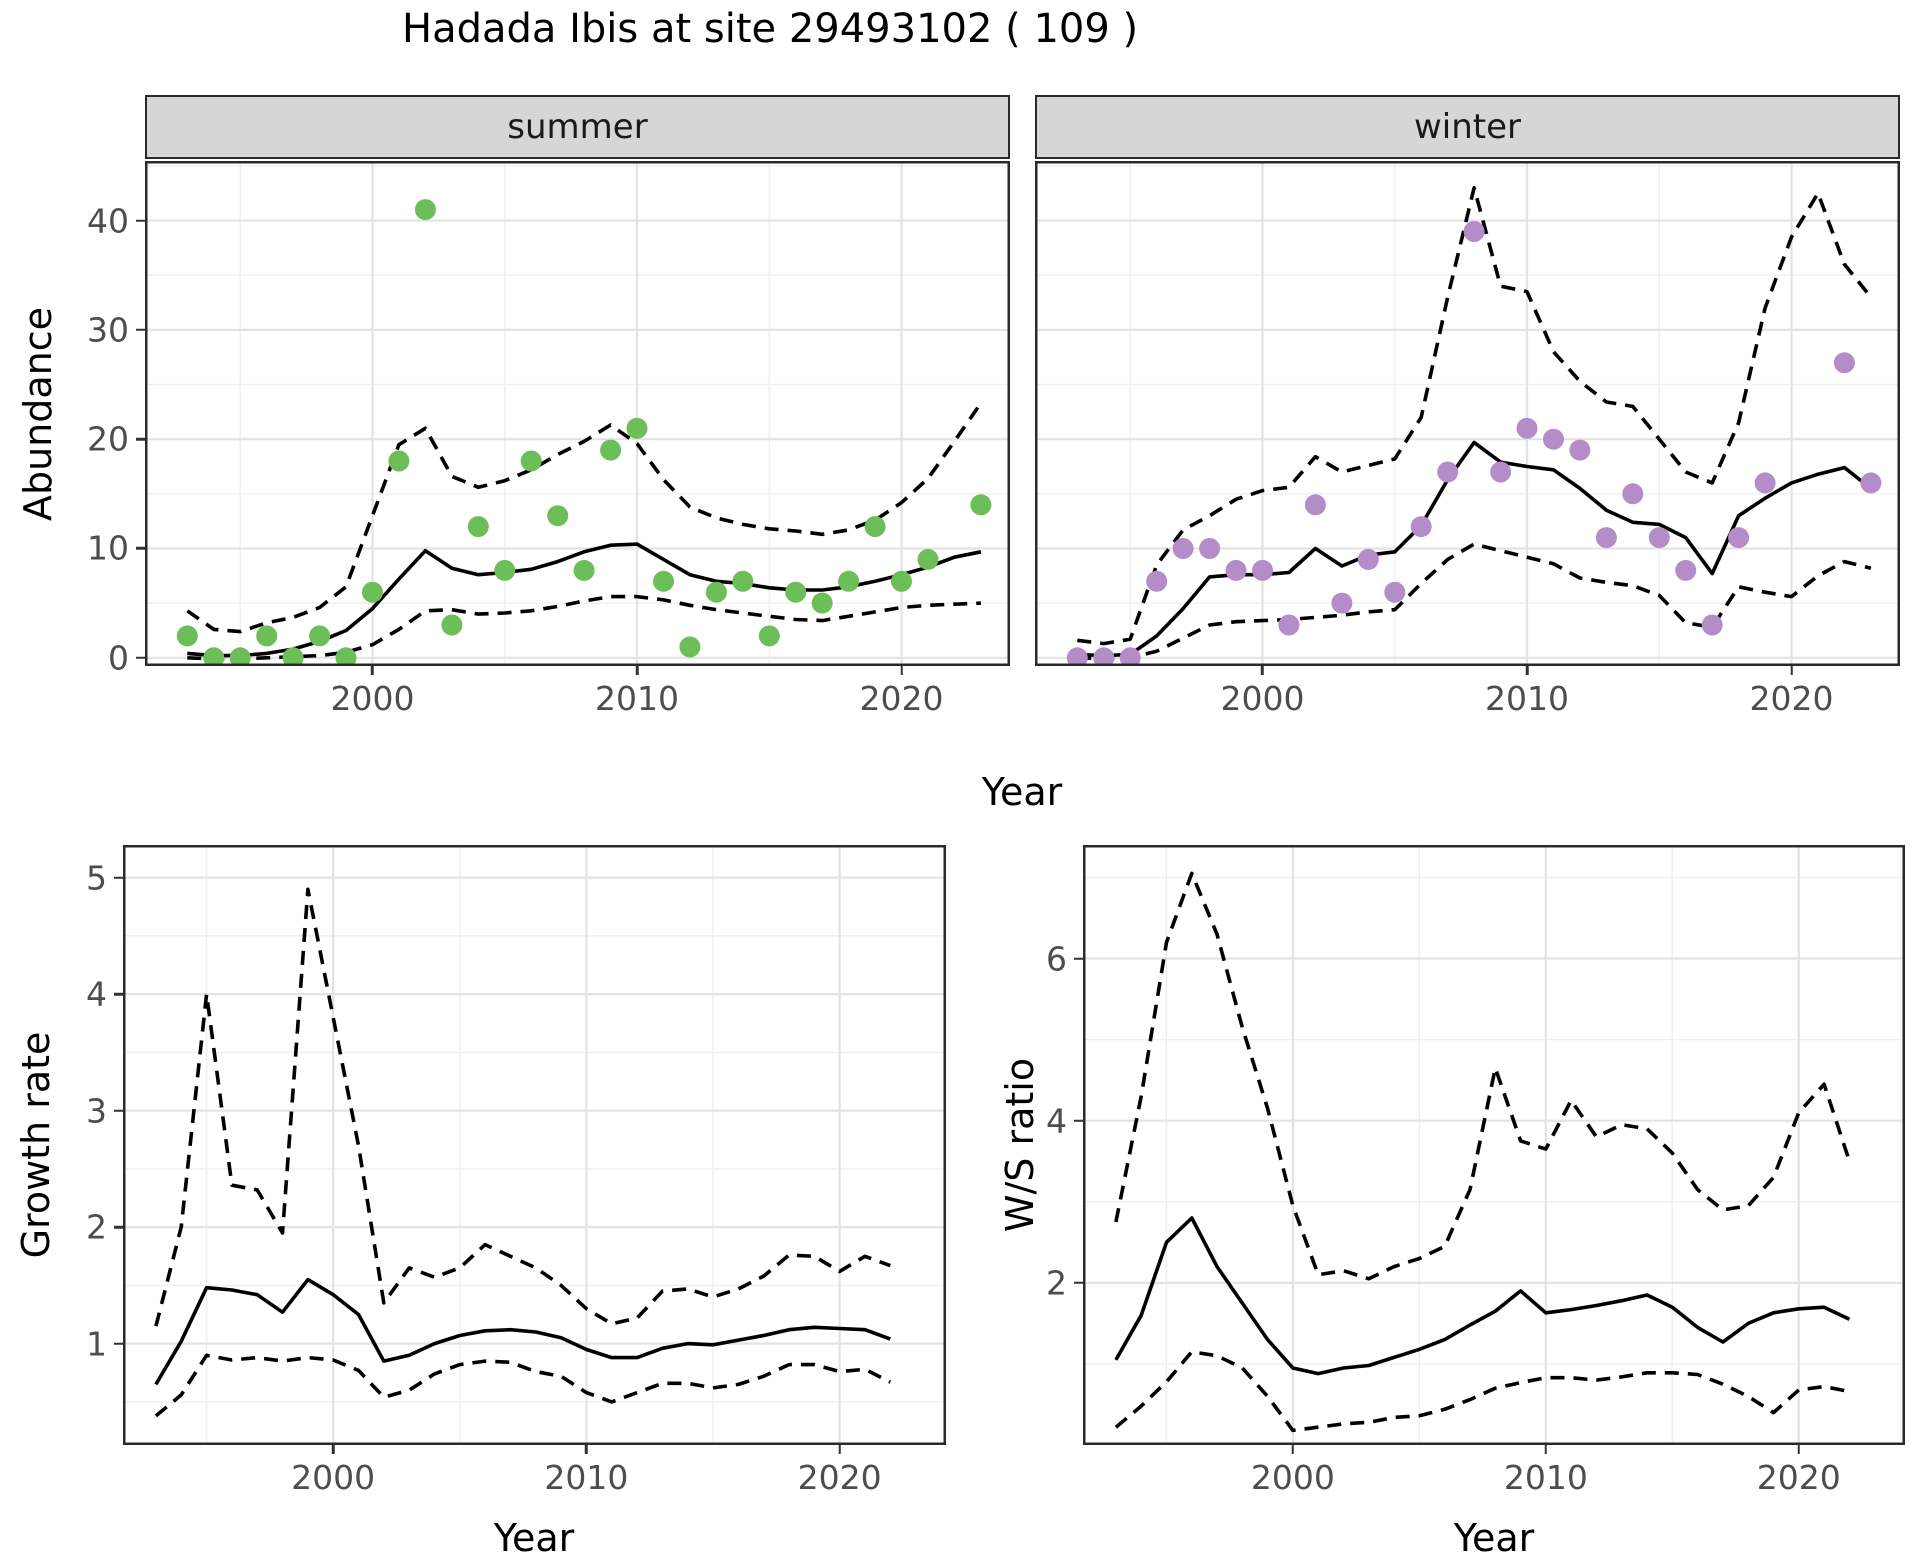 This screenshot has height=1560, width=1920. I want to click on facet-strip-winter: winter, so click(1467, 127).